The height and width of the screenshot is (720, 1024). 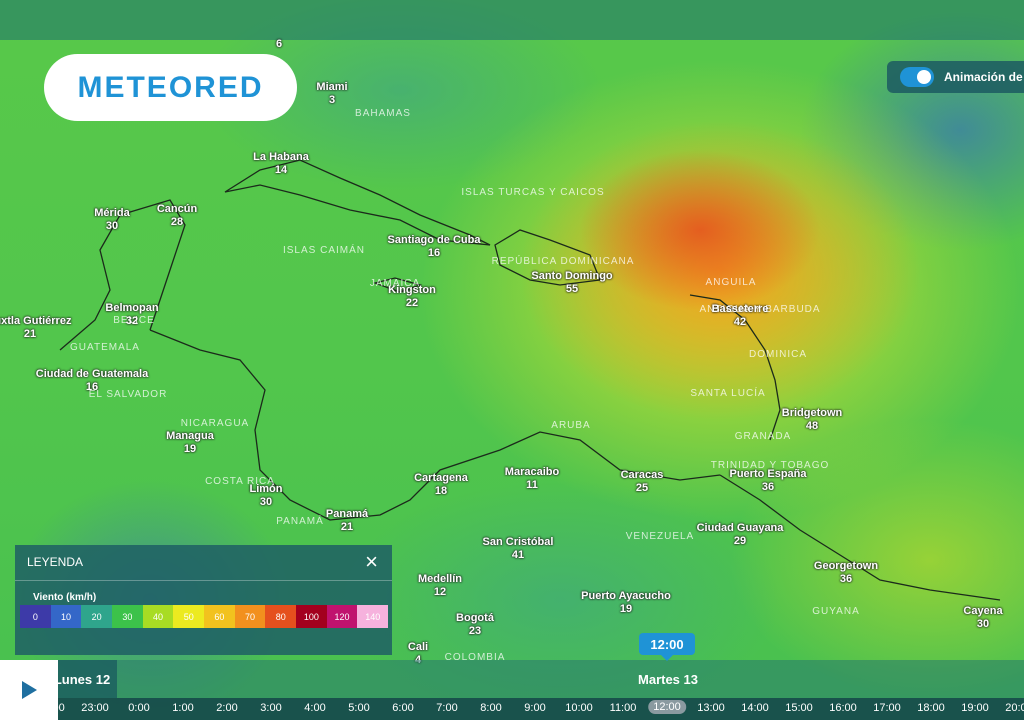 What do you see at coordinates (412, 290) in the screenshot?
I see `city-name: Kingston` at bounding box center [412, 290].